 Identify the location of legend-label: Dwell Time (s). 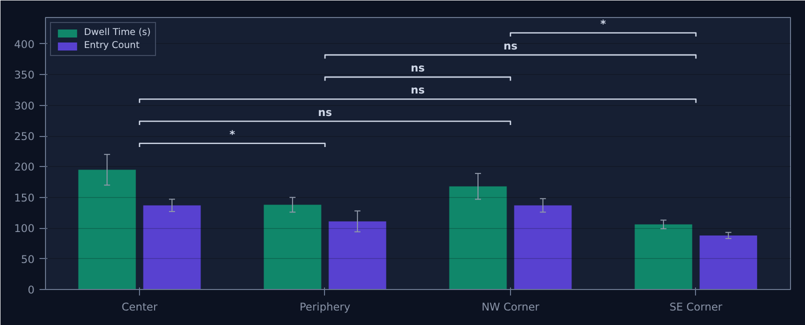
(117, 32).